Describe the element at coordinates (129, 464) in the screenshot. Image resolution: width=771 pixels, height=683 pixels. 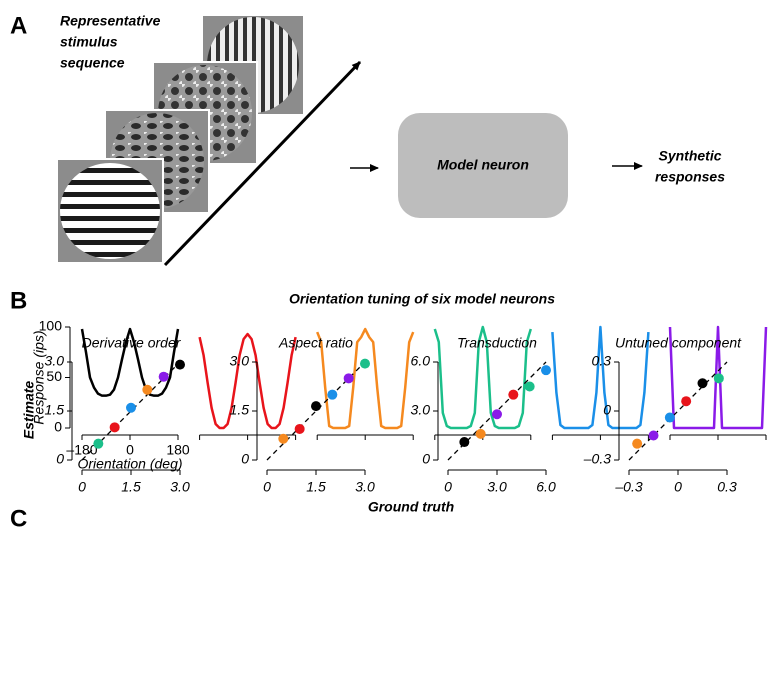
I see `x-axis-label: Orientation (deg)` at that location.